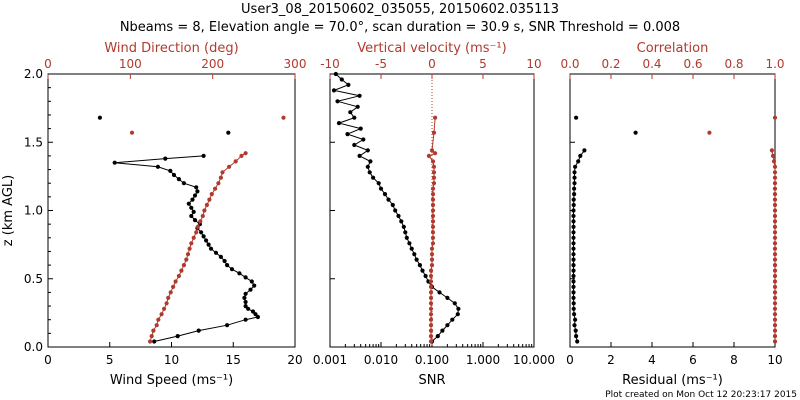 Image resolution: width=800 pixels, height=400 pixels. Describe the element at coordinates (233, 360) in the screenshot. I see `x-tick-label: 15` at that location.